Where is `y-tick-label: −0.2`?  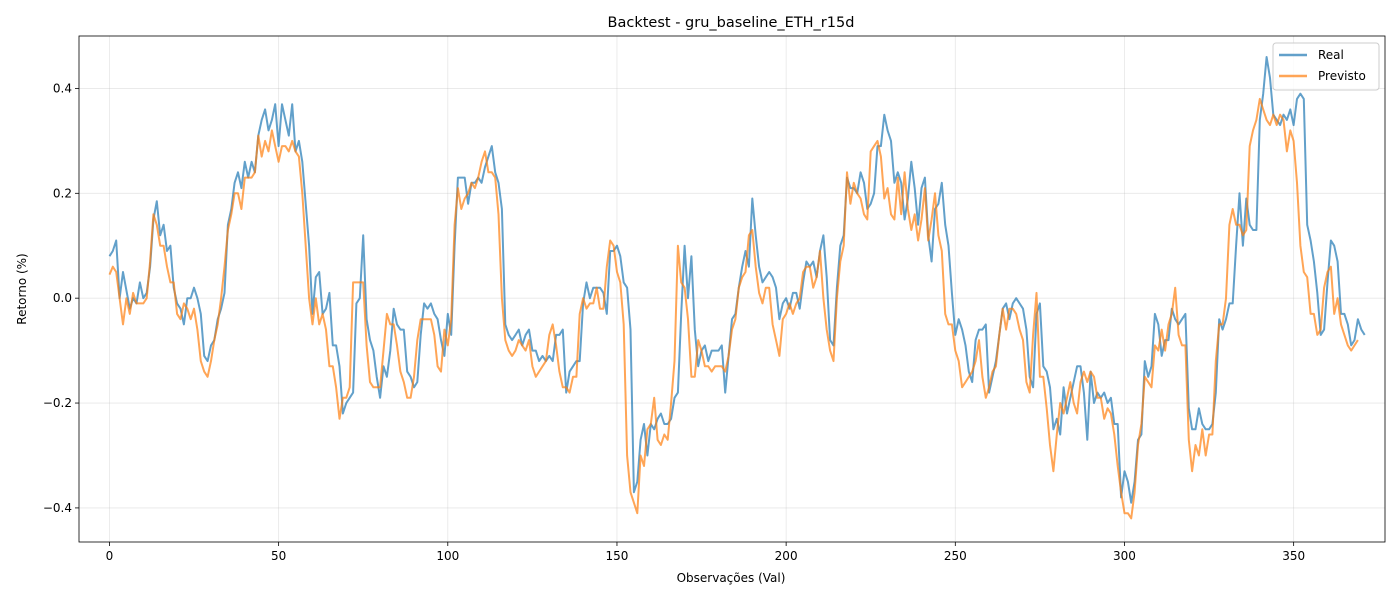
y-tick-label: −0.2 is located at coordinates (57, 403).